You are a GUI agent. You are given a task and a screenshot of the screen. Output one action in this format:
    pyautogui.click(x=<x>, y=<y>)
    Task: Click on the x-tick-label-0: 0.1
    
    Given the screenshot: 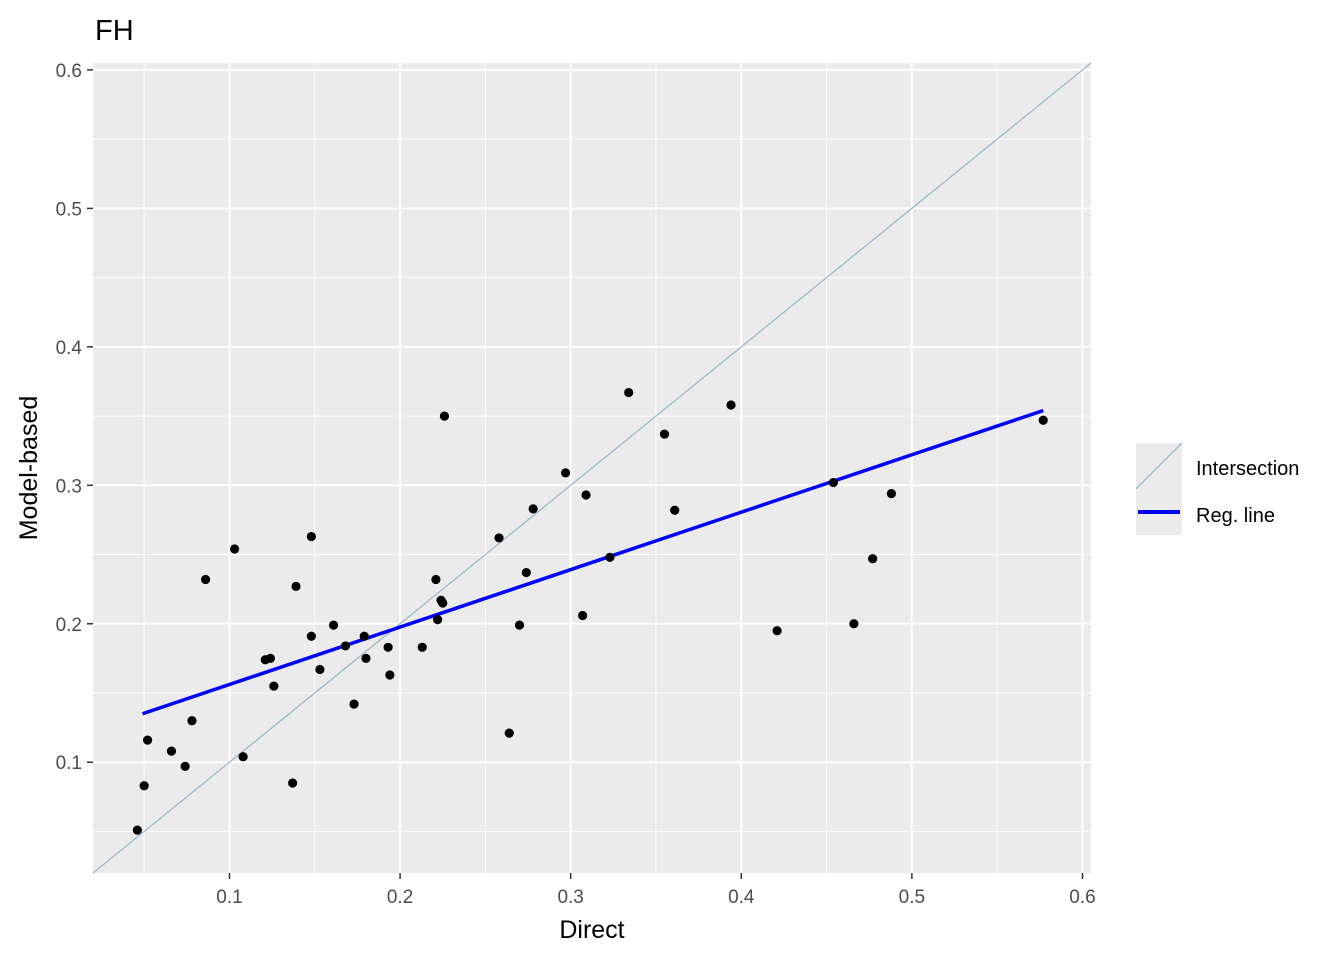 What is the action you would take?
    pyautogui.click(x=229, y=897)
    